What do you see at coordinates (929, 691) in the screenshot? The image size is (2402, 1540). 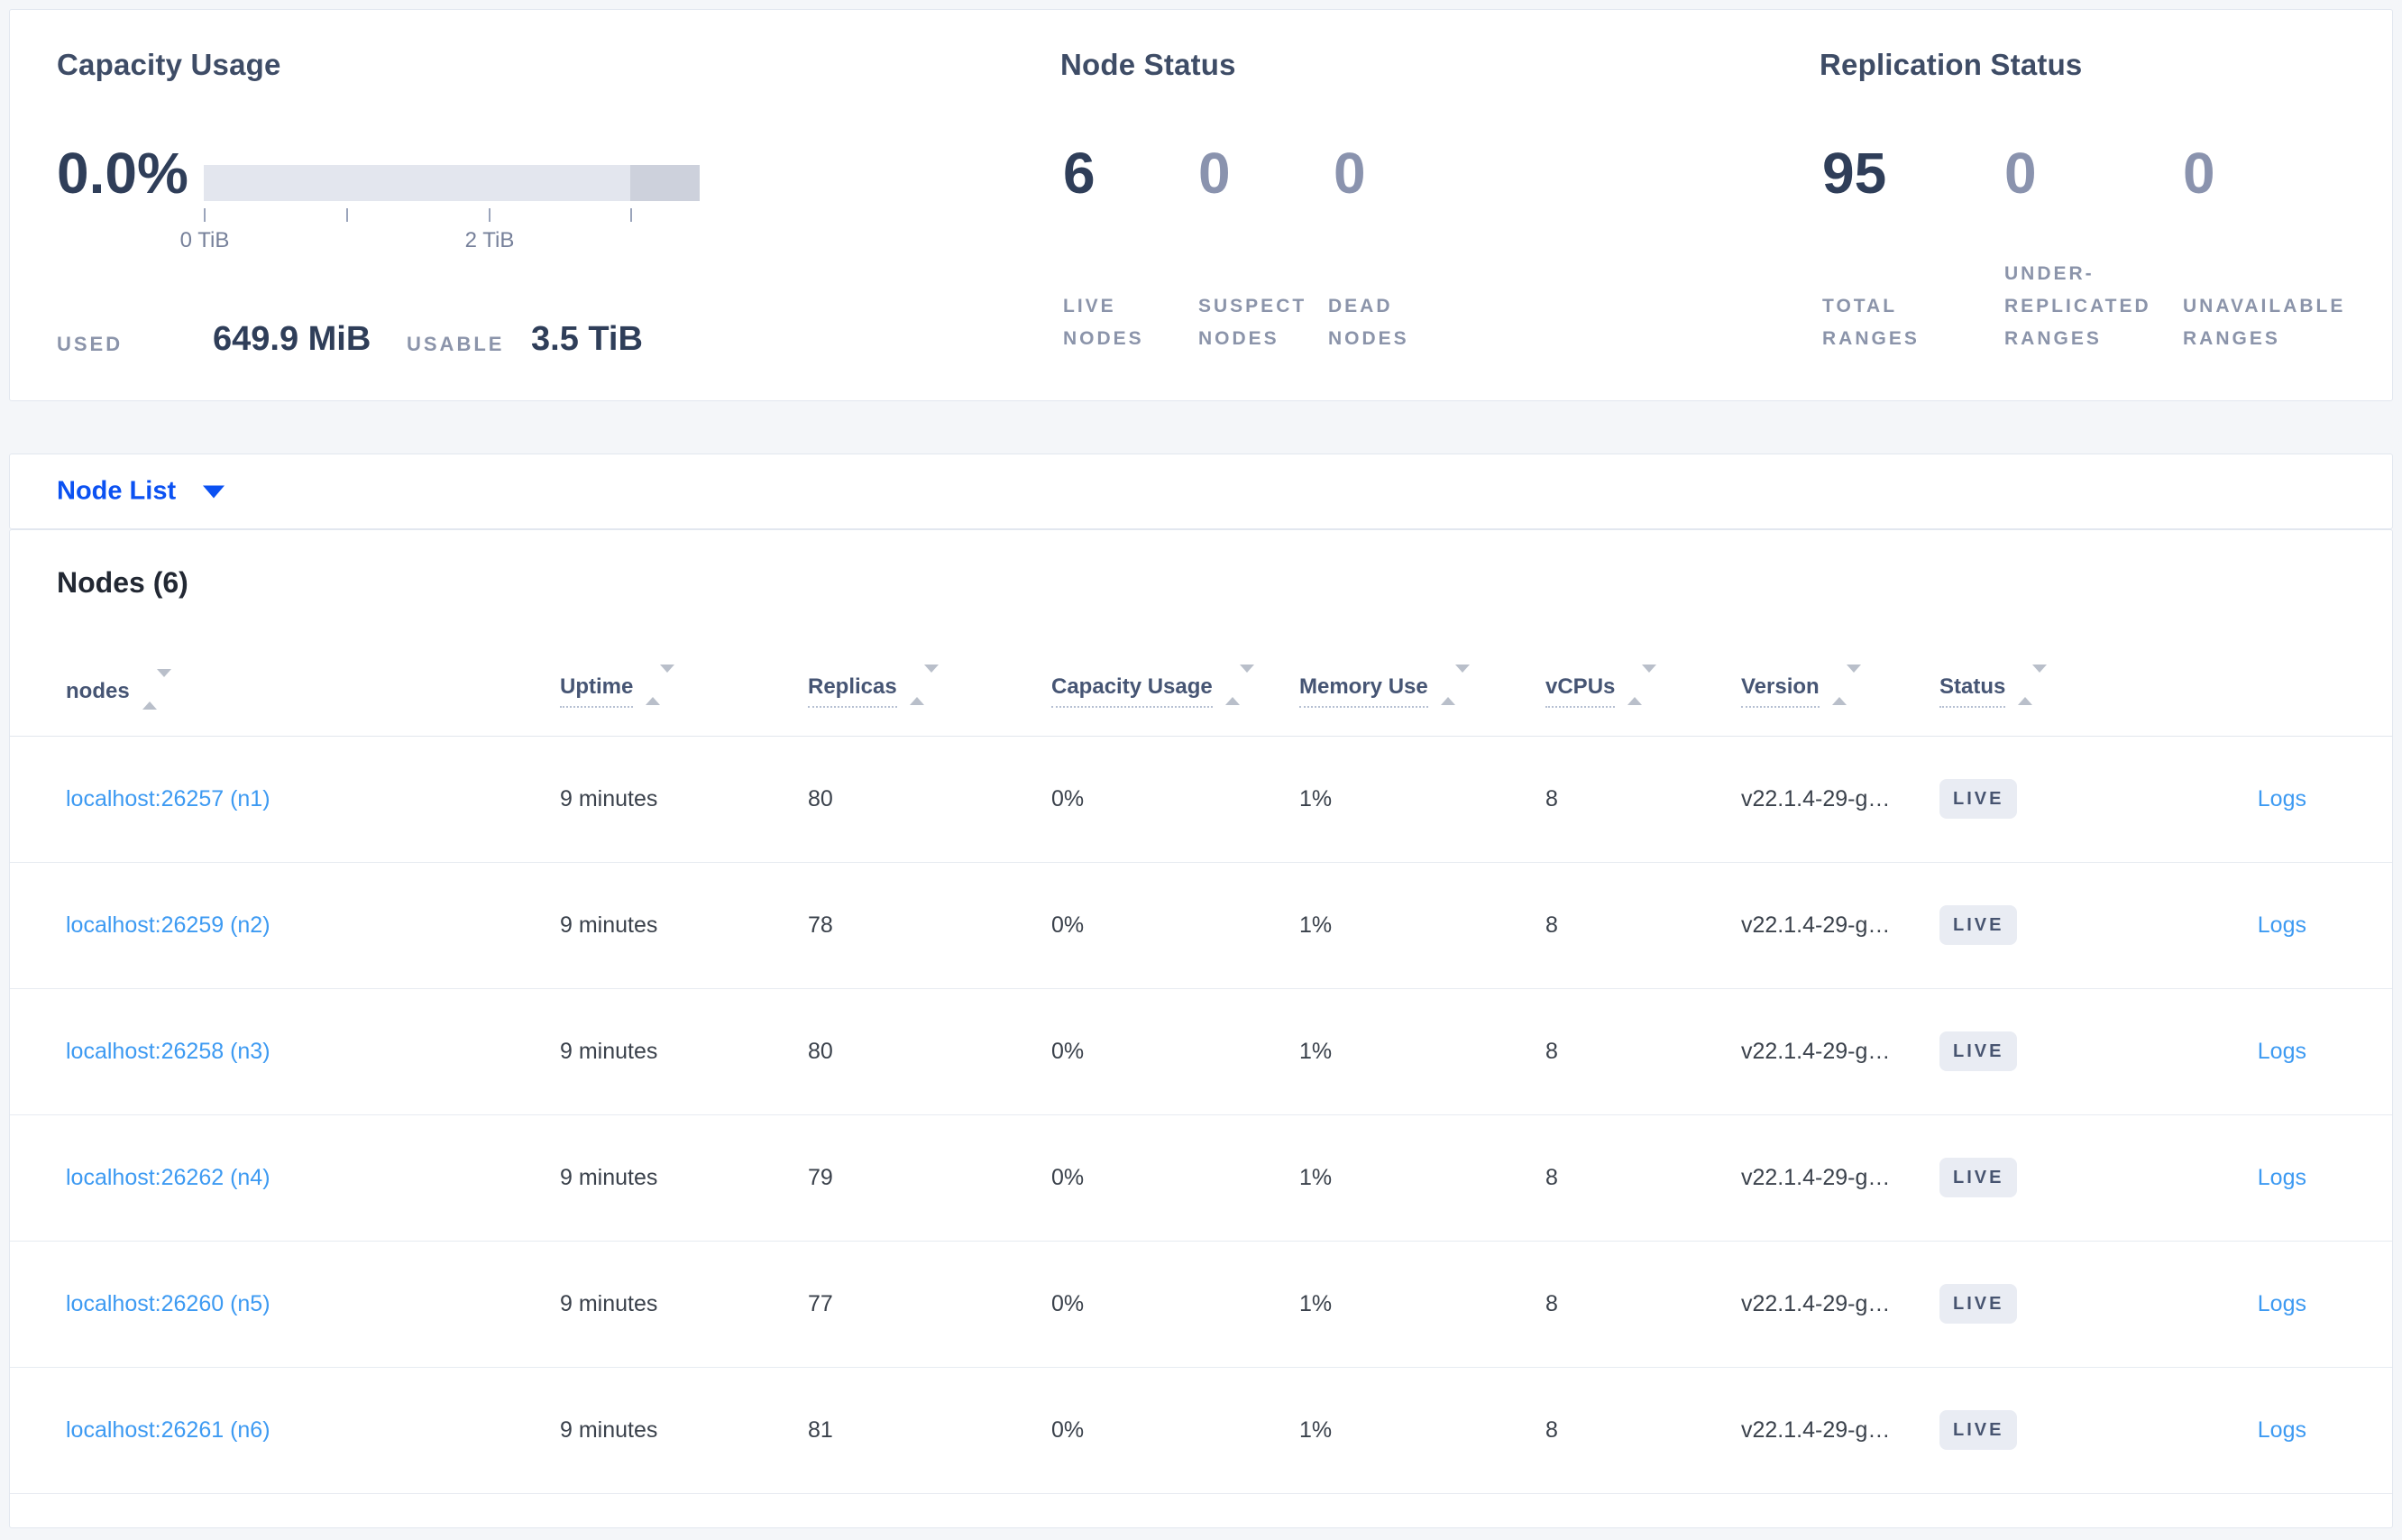 I see `column-header-replicas: Replicas` at bounding box center [929, 691].